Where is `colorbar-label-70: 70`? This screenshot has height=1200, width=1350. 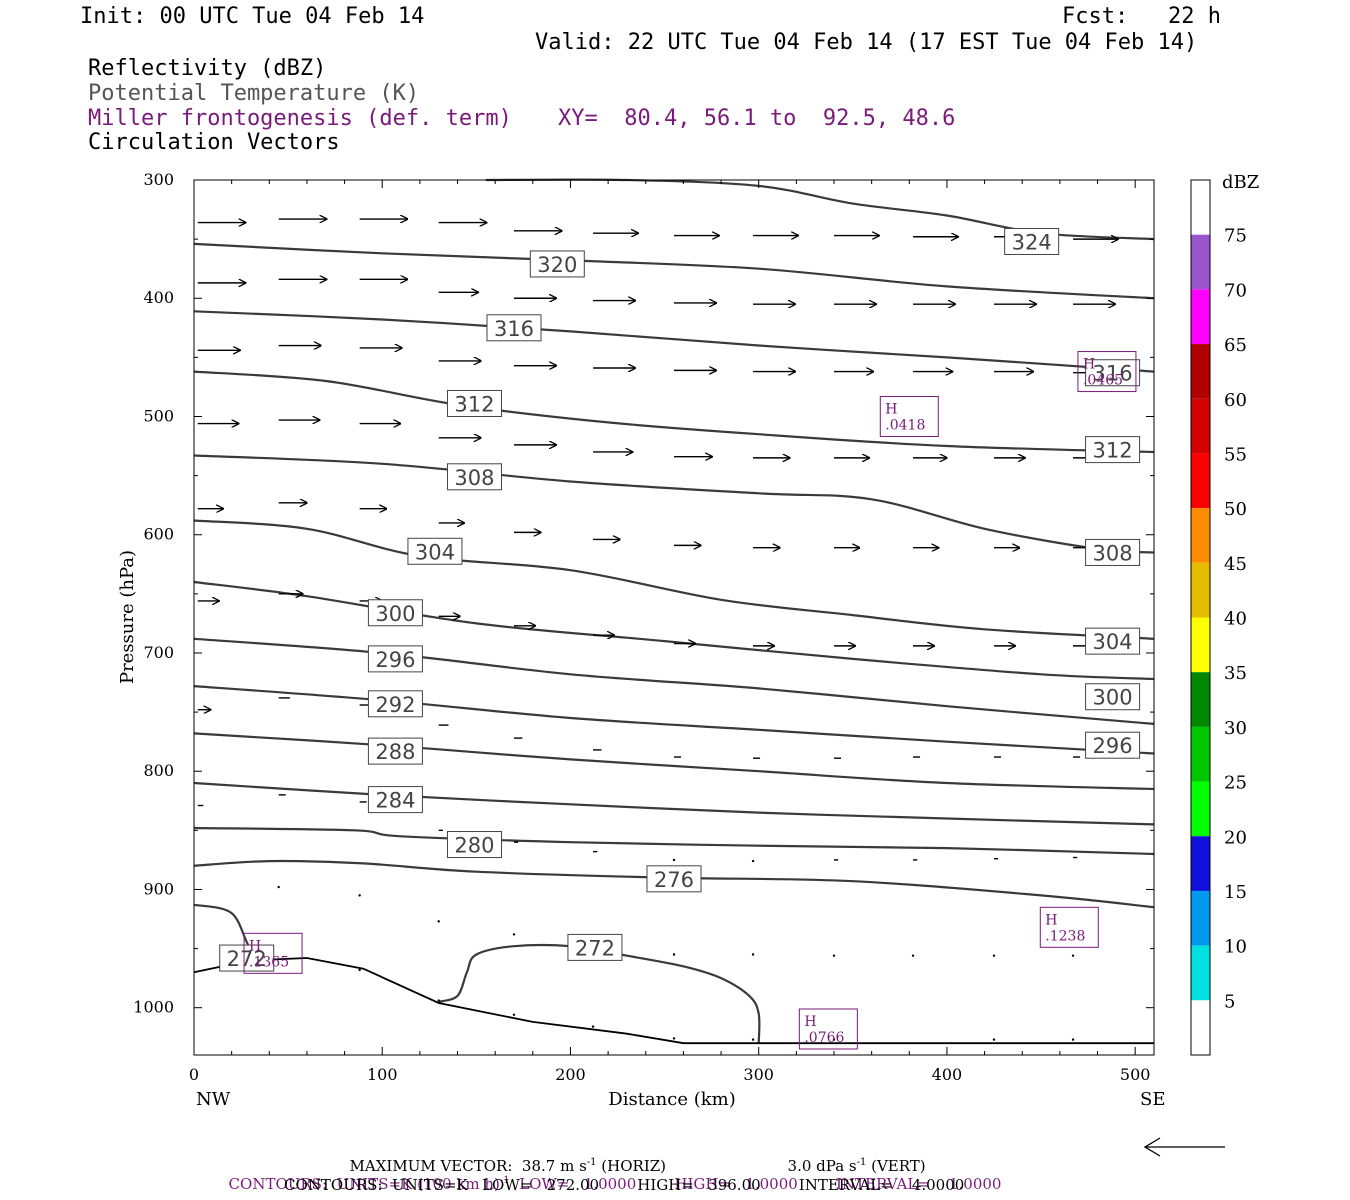 colorbar-label-70: 70 is located at coordinates (1235, 290).